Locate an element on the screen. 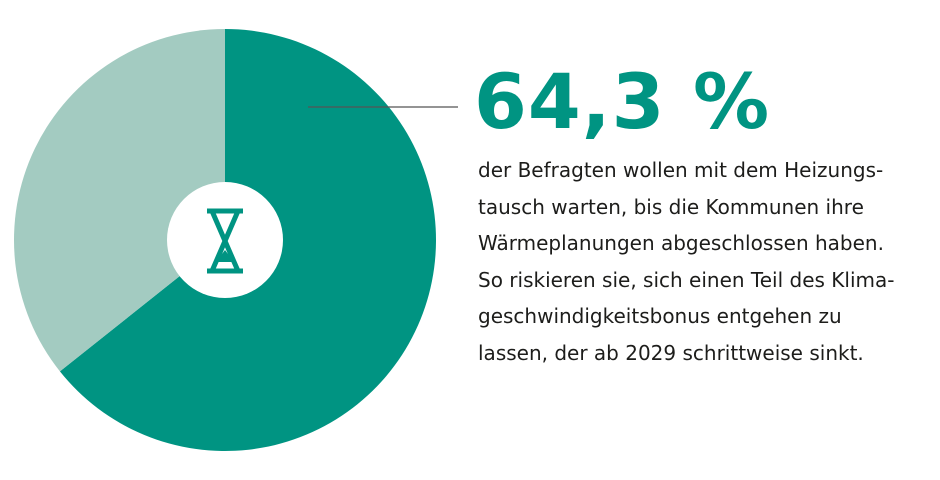  hourglass-icon is located at coordinates (225, 241).